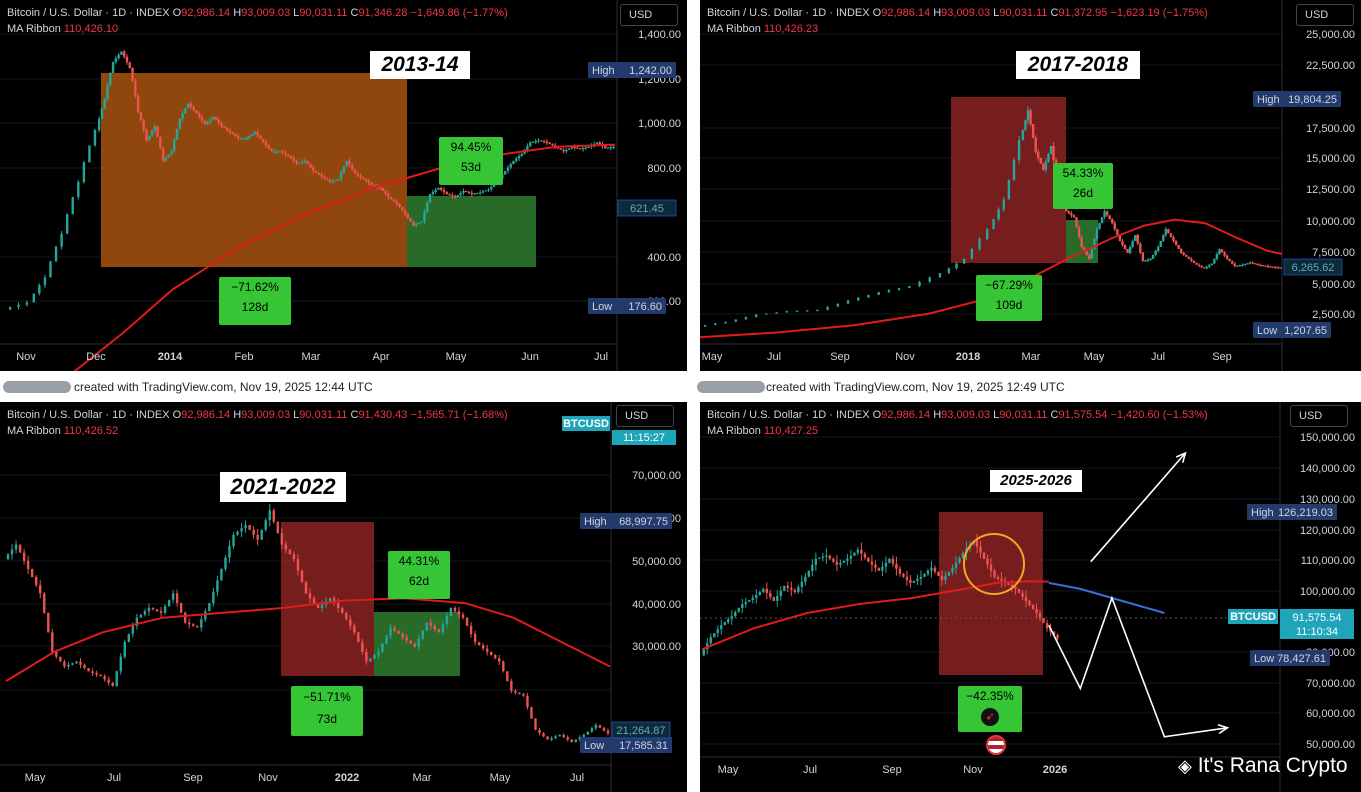 Image resolution: width=1361 pixels, height=792 pixels. I want to click on drawdown-pct: −67.29%, so click(1009, 285).